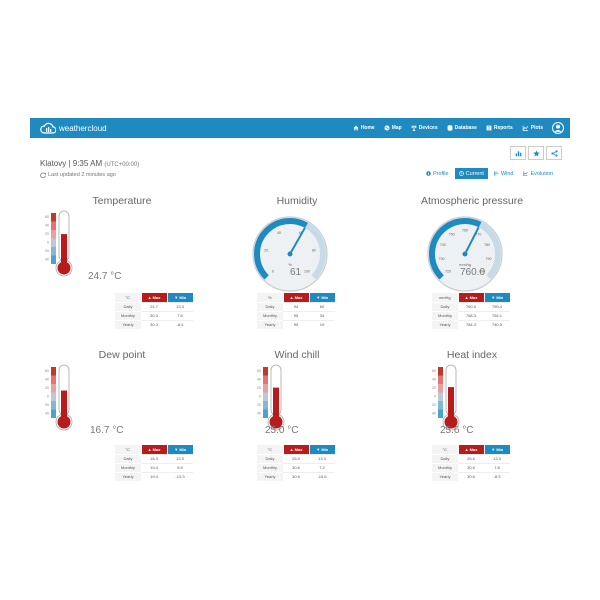 The image size is (600, 600). I want to click on nav-item-devices: Devices, so click(424, 128).